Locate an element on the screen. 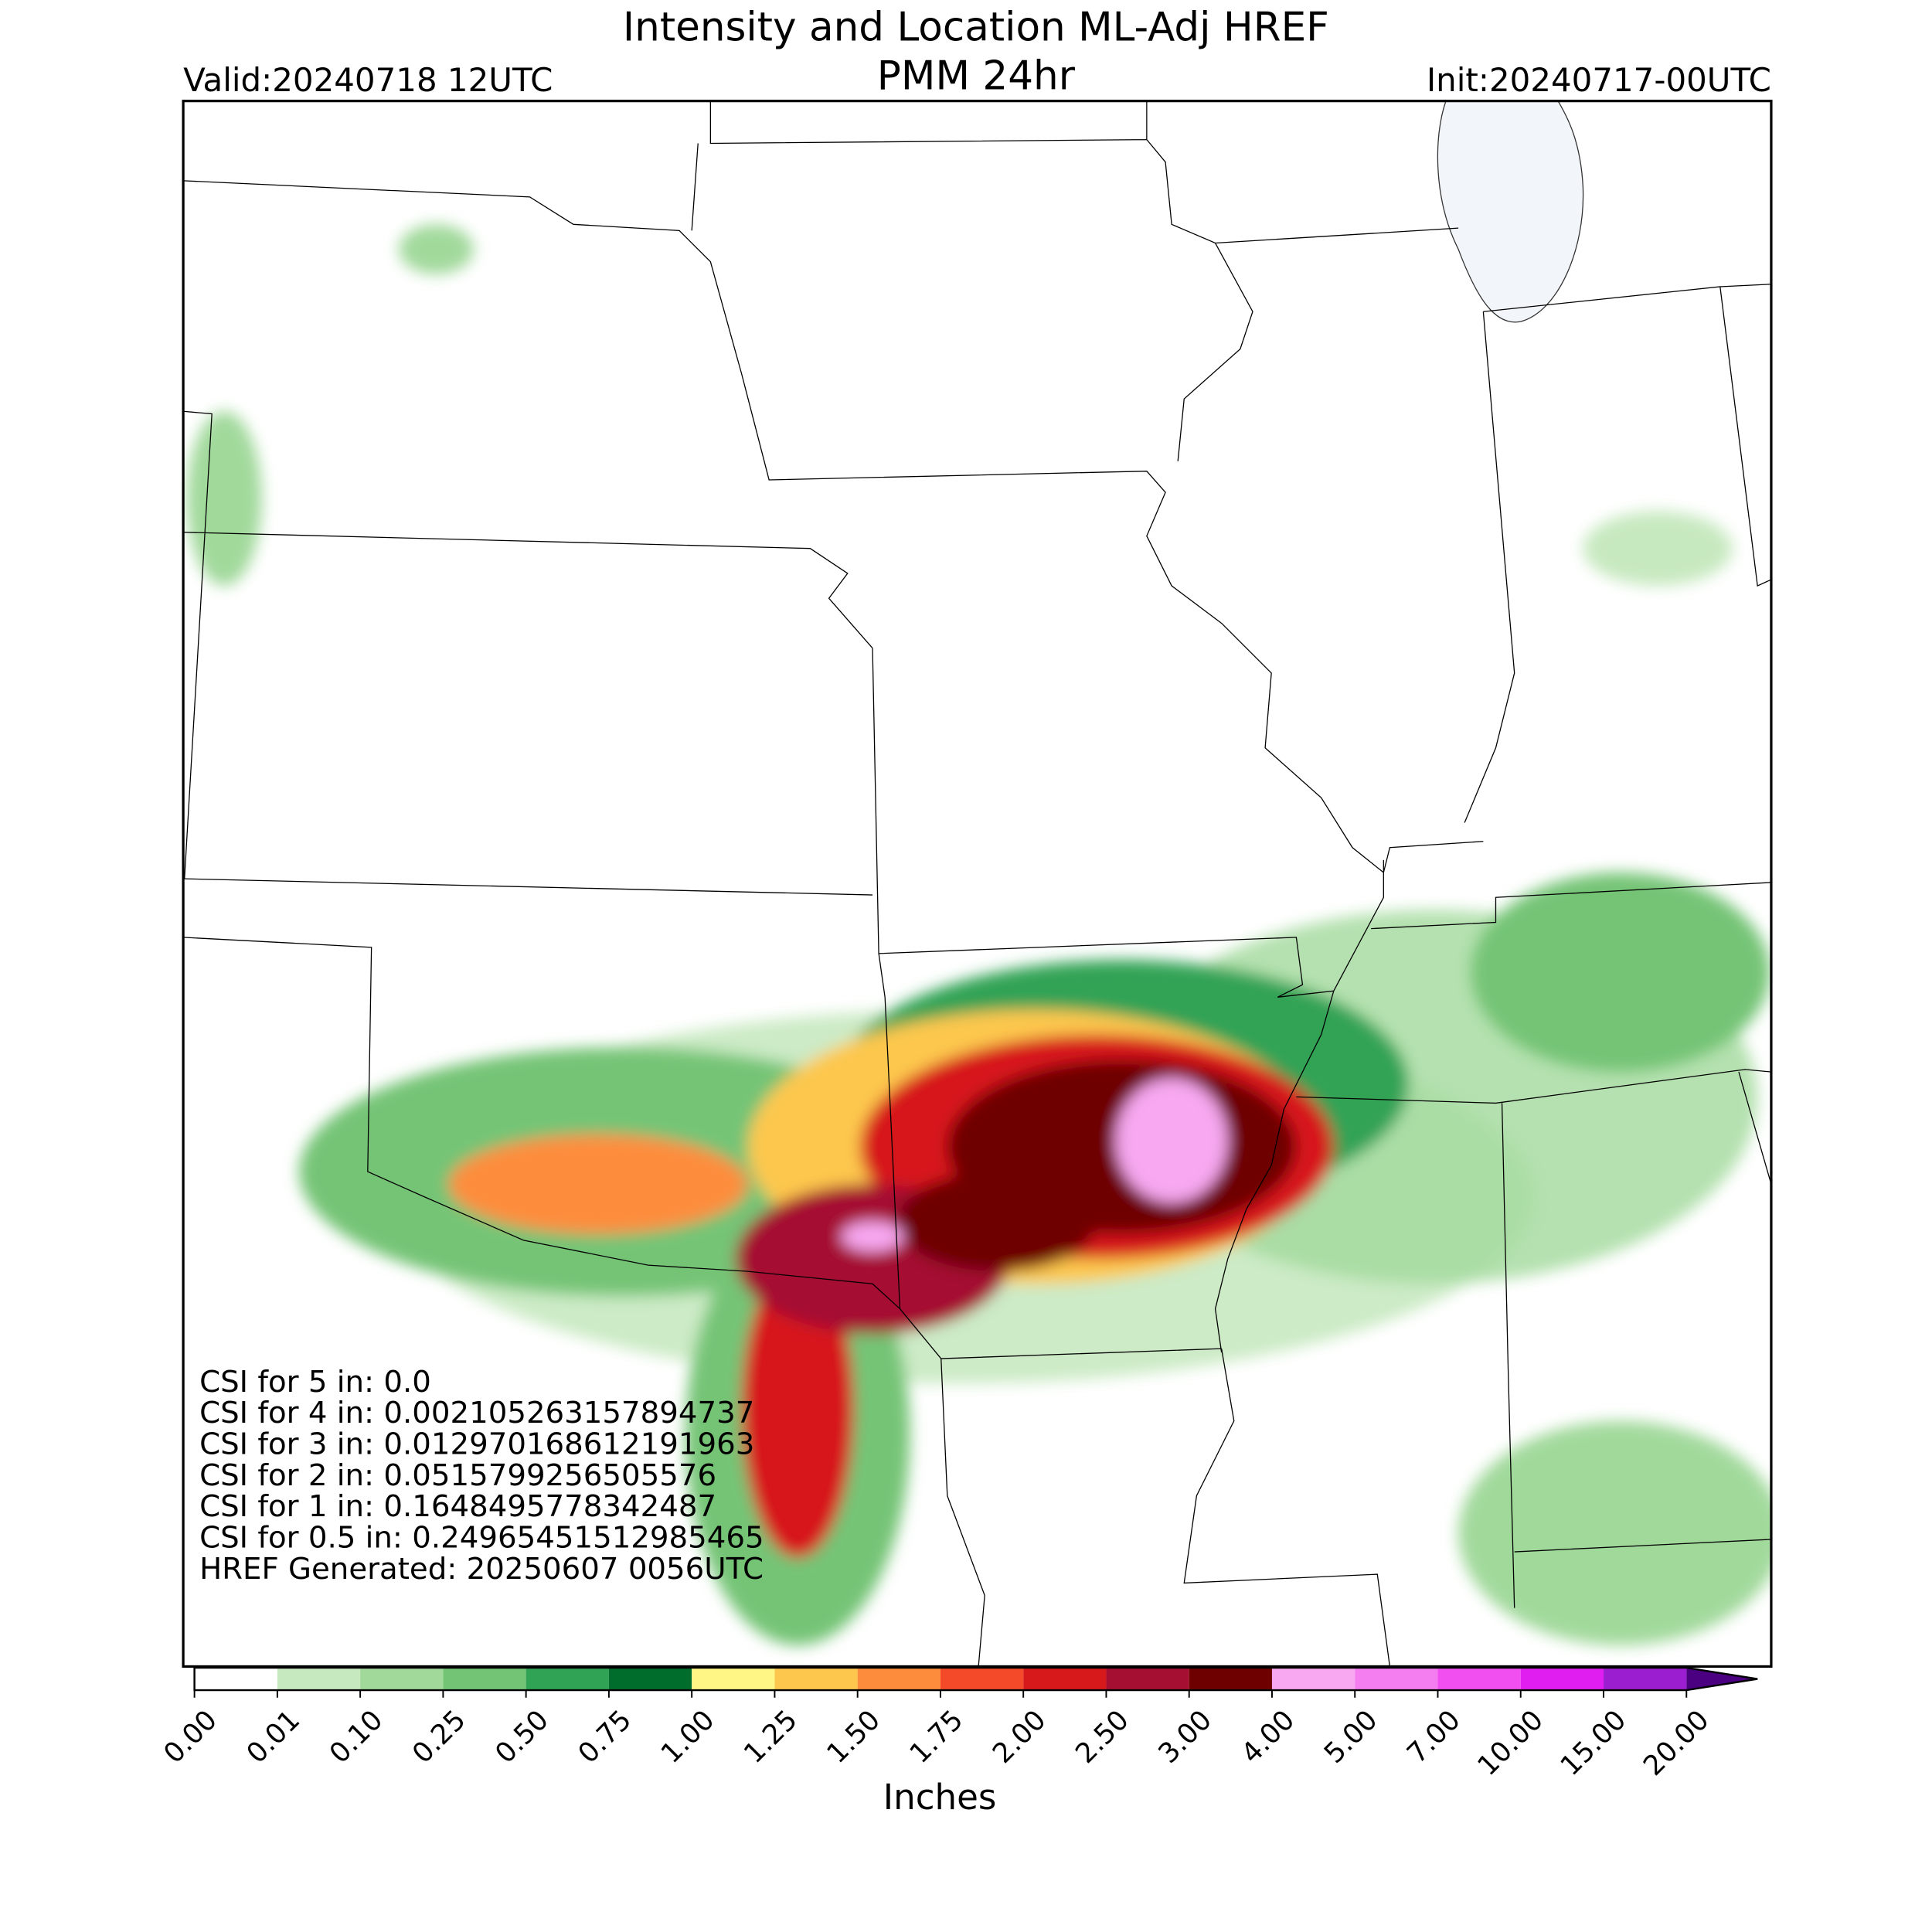  annotation: CSI for 3 in: 0.012970168612191963 is located at coordinates (477, 1444).